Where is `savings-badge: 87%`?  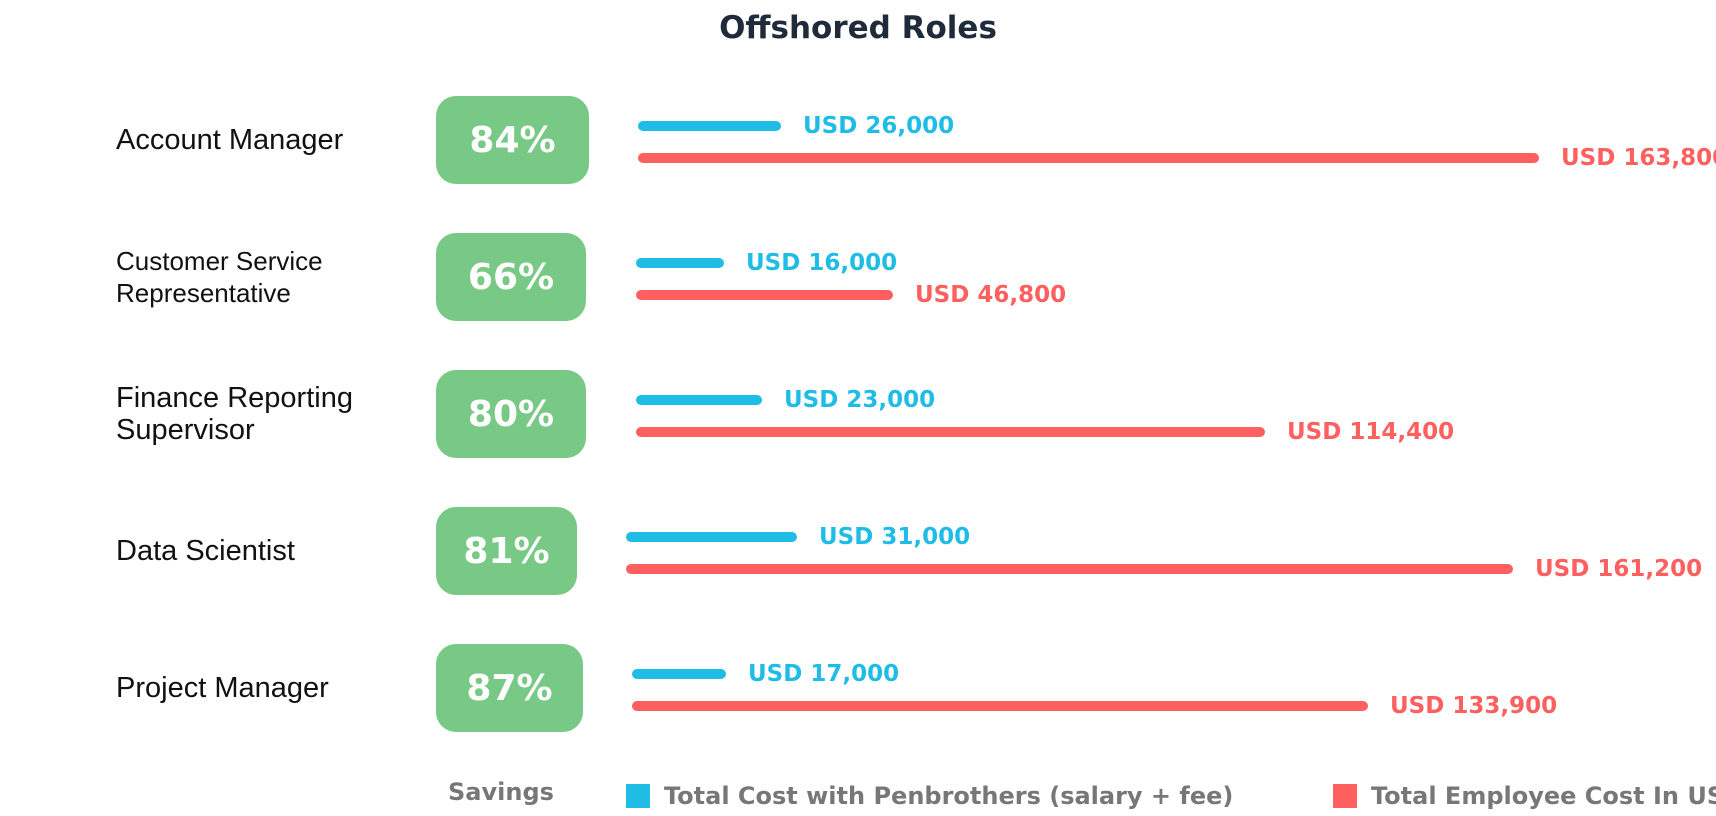 savings-badge: 87% is located at coordinates (509, 688).